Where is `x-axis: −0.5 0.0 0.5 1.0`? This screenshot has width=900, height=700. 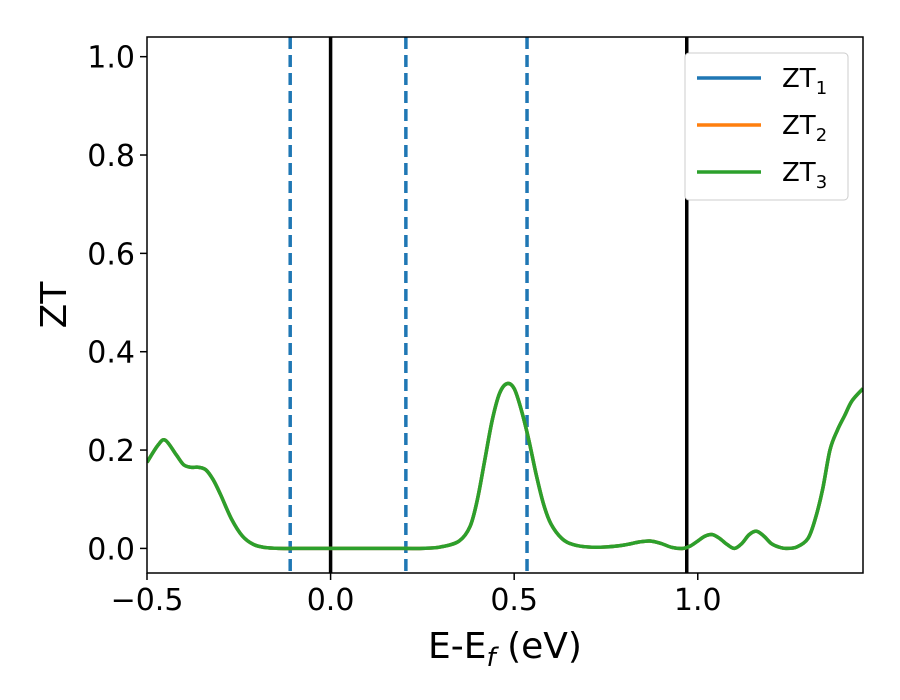
x-axis: −0.5 0.0 0.5 1.0 is located at coordinates (416, 595).